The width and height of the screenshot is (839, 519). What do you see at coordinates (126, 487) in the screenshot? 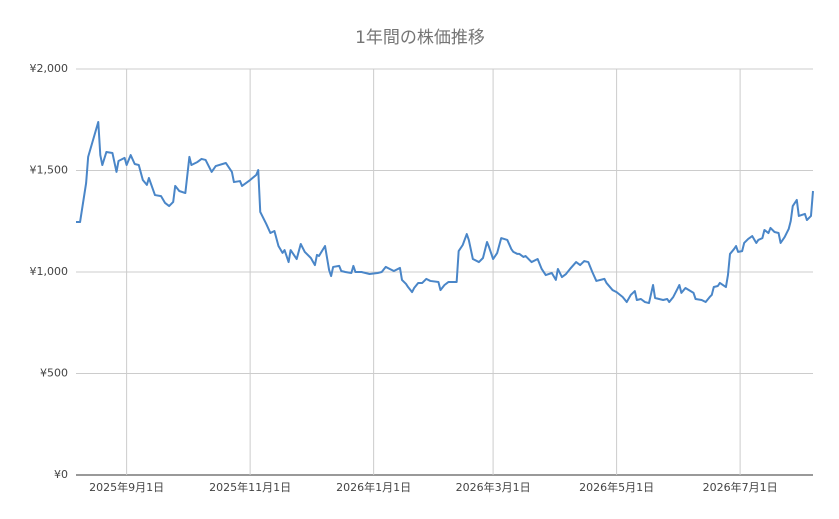
I see `x-tick-label: 2025年9月1日` at bounding box center [126, 487].